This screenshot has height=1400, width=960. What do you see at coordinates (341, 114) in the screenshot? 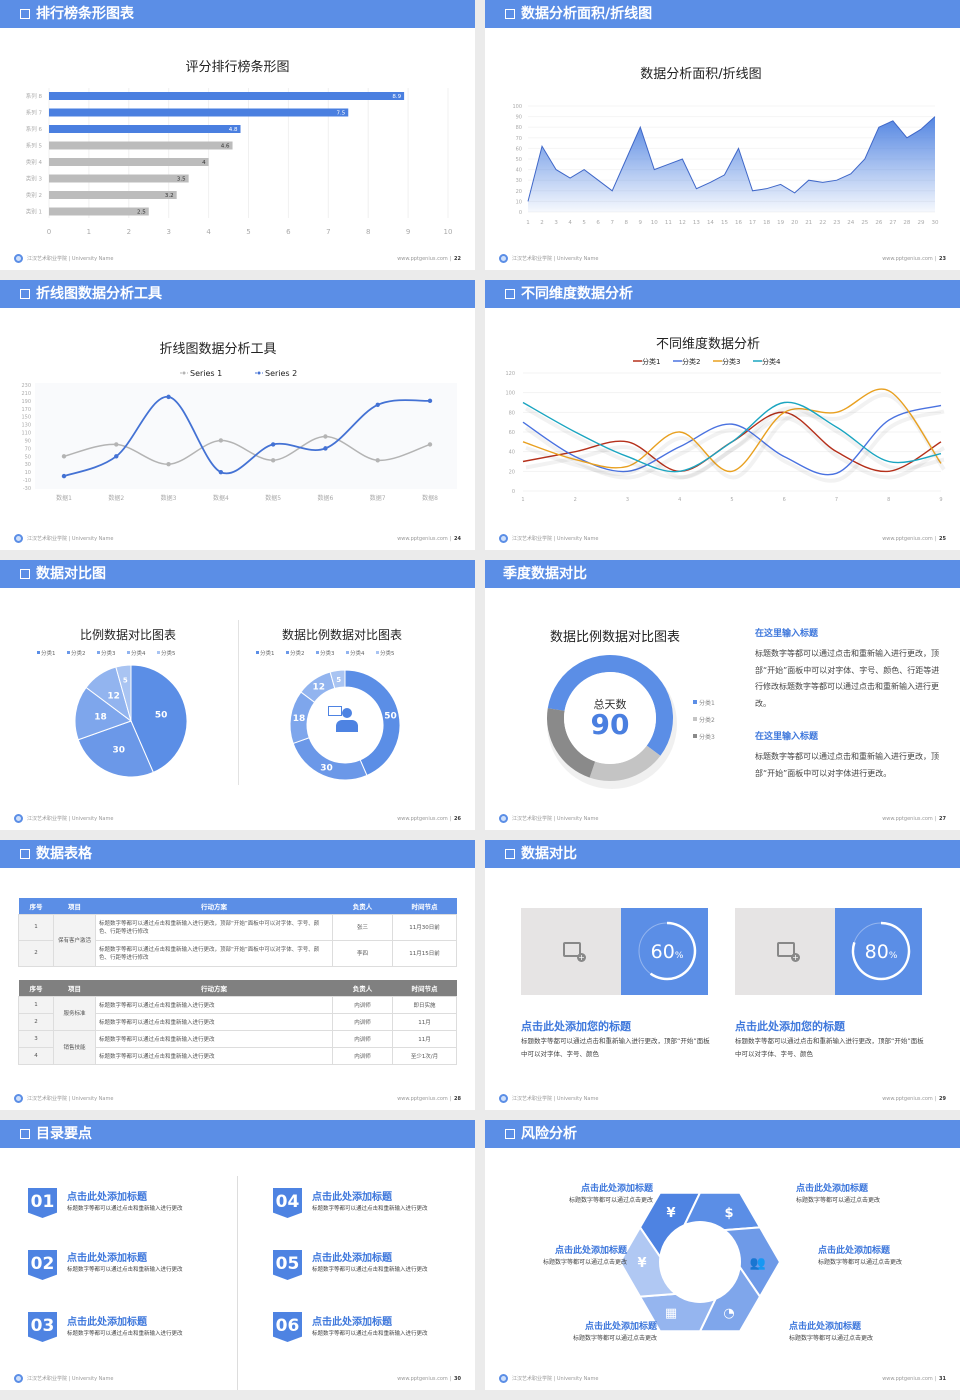
I see `data-label: 7.5` at bounding box center [341, 114].